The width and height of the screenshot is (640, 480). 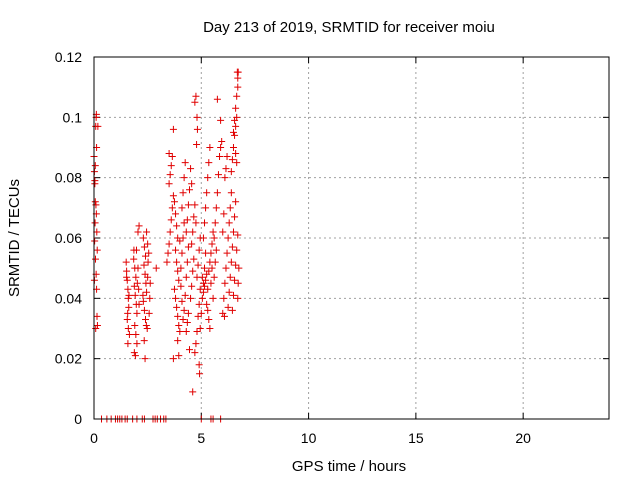 I want to click on y-tick-label: 0.08, so click(x=68, y=178).